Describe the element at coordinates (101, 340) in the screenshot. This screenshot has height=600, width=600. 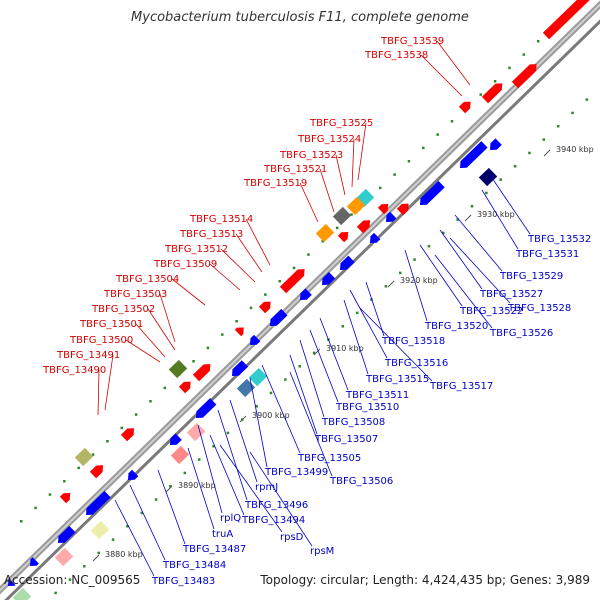
I see `plus-strand-label: TBFG_13500` at that location.